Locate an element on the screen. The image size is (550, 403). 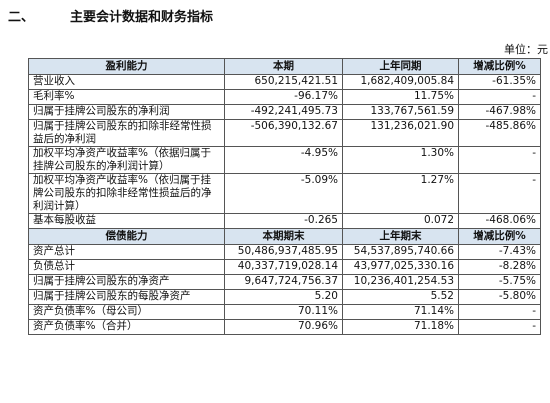
table-cell: -506,390,132.67 is located at coordinates (283, 133).